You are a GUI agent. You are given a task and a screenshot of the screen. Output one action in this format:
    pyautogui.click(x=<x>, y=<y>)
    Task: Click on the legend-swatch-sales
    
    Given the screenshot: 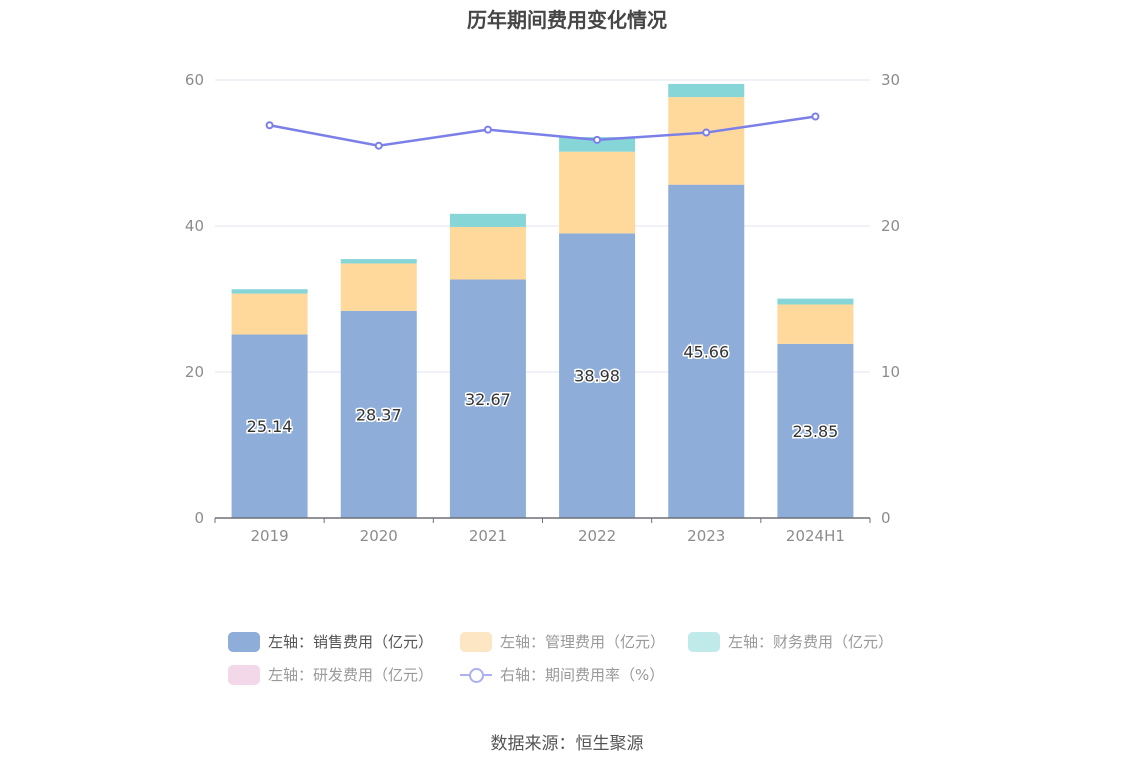 What is the action you would take?
    pyautogui.click(x=244, y=641)
    